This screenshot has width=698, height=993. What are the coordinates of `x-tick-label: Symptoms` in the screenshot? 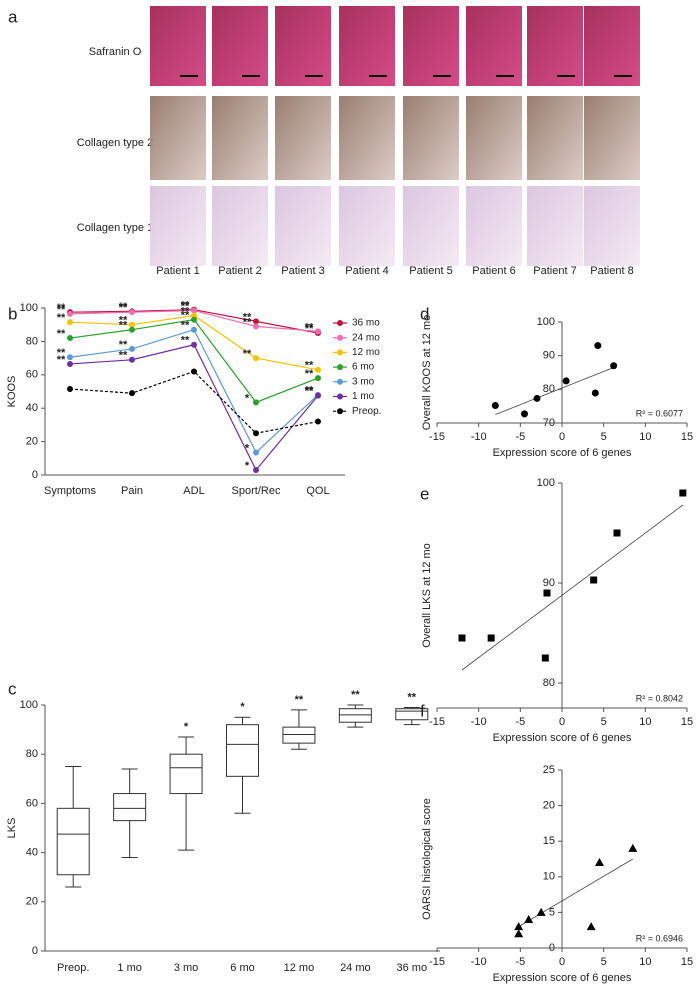 It's located at (70, 491).